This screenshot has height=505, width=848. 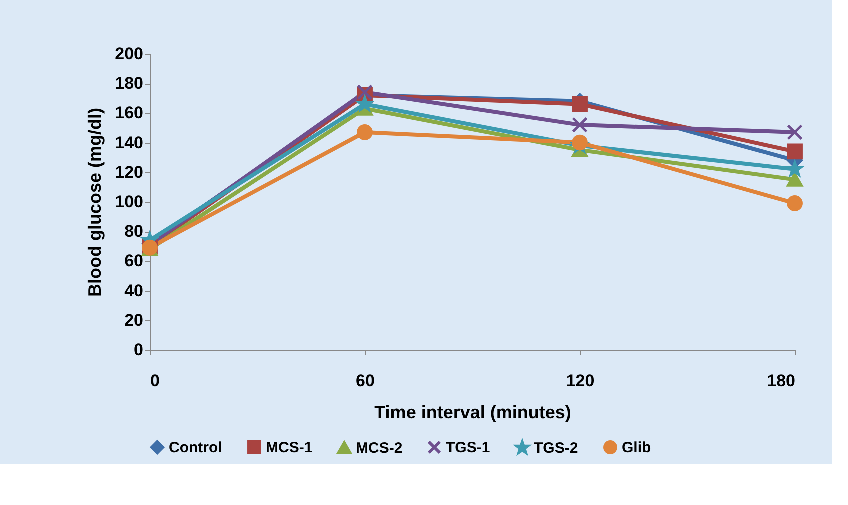 What do you see at coordinates (468, 448) in the screenshot?
I see `legend-label: TGS-1` at bounding box center [468, 448].